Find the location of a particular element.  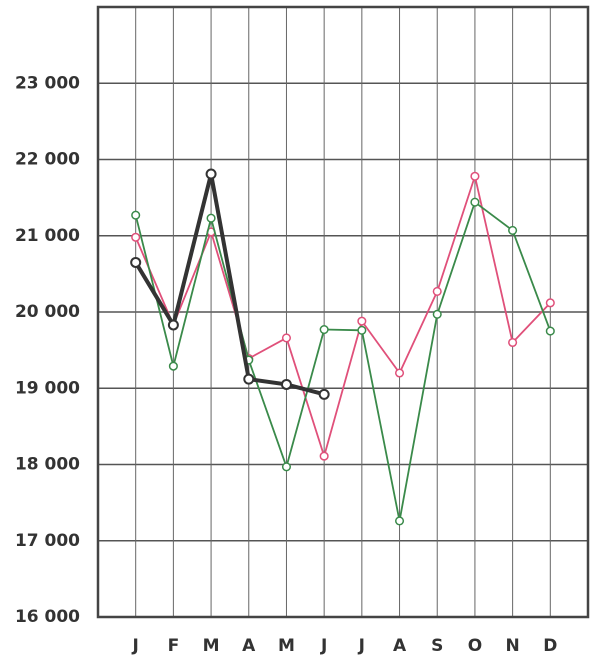

x-tick-label: O is located at coordinates (475, 646).